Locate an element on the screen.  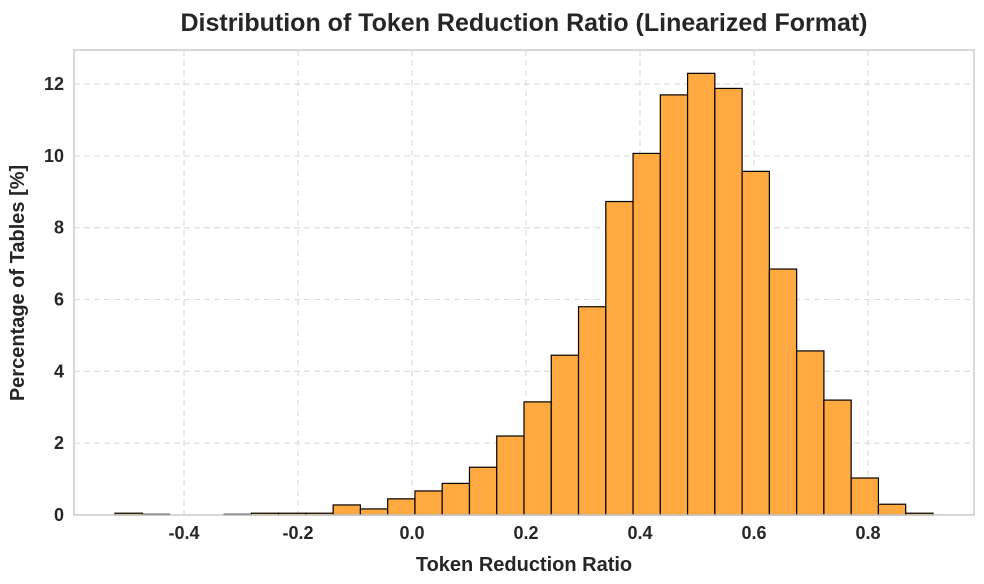
y-tick-label: 8 is located at coordinates (59, 228).